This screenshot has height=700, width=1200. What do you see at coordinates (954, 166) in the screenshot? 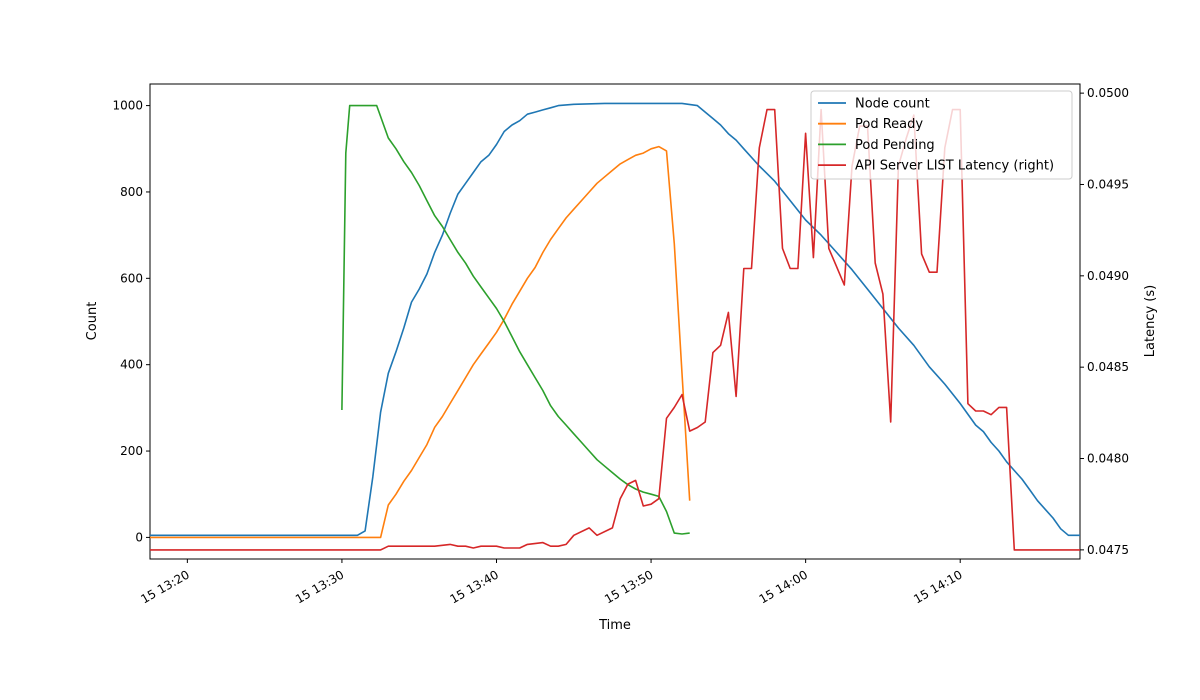
I see `legend-label-3: API Server LIST Latency (right)` at bounding box center [954, 166].